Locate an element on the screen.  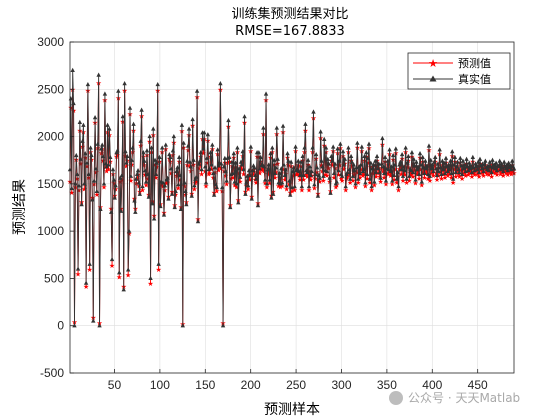
legend-label-actual: 真实值 is located at coordinates (474, 79).